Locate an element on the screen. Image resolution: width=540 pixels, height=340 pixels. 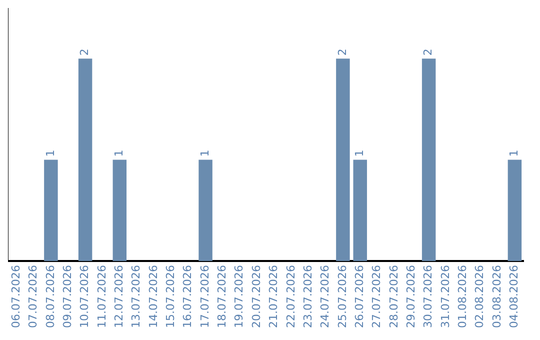
x-tick-label: 13.07.2026 is located at coordinates (136, 296).